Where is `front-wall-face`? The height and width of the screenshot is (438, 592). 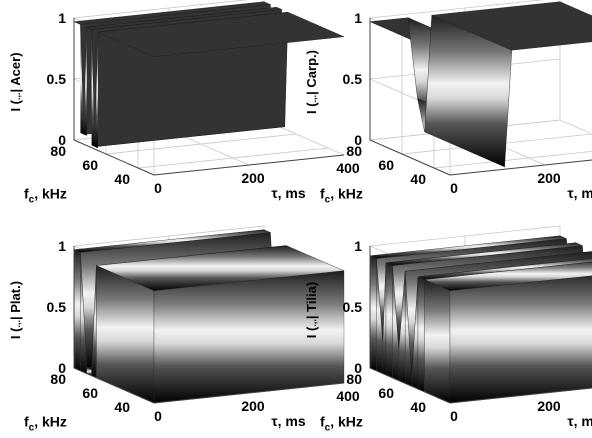 front-wall-face is located at coordinates (520, 339).